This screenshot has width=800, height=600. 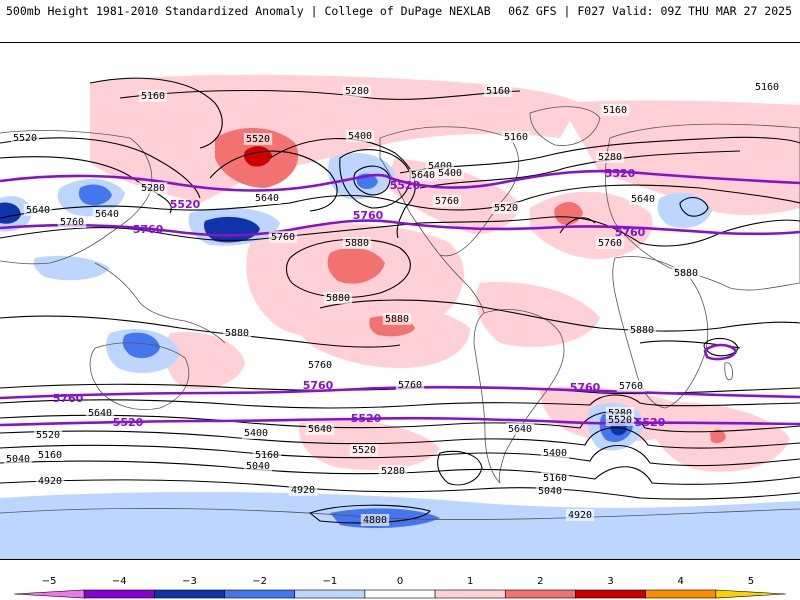 I want to click on anomaly-area-pos2, so click(x=356, y=265).